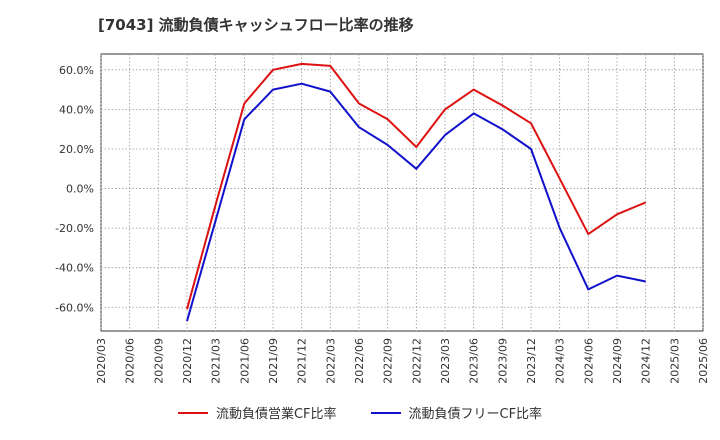 The width and height of the screenshot is (720, 440). What do you see at coordinates (76, 70) in the screenshot?
I see `y-tick-label: 60.0%` at bounding box center [76, 70].